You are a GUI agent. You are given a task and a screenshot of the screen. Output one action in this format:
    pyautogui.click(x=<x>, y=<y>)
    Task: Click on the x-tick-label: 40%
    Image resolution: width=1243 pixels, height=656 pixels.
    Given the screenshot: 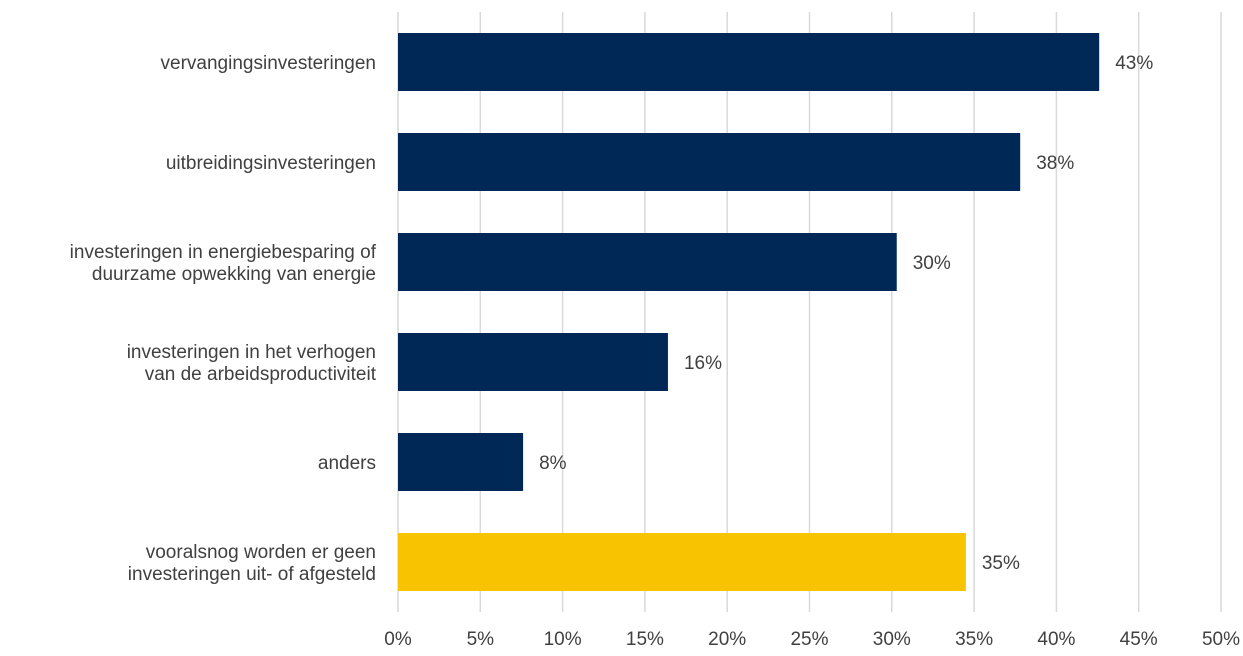 What is the action you would take?
    pyautogui.click(x=1056, y=639)
    